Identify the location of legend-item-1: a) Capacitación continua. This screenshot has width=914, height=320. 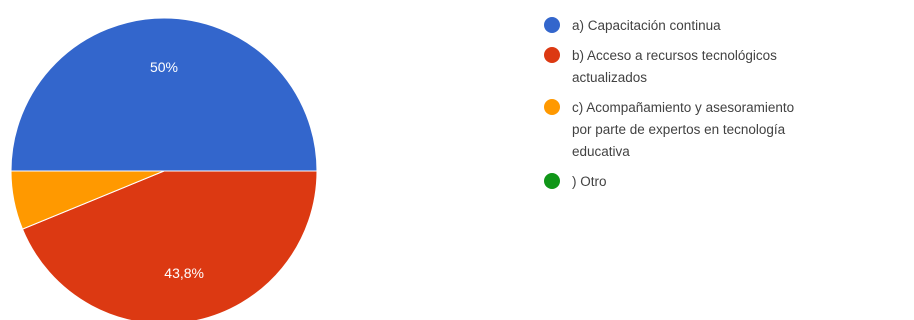
(632, 25).